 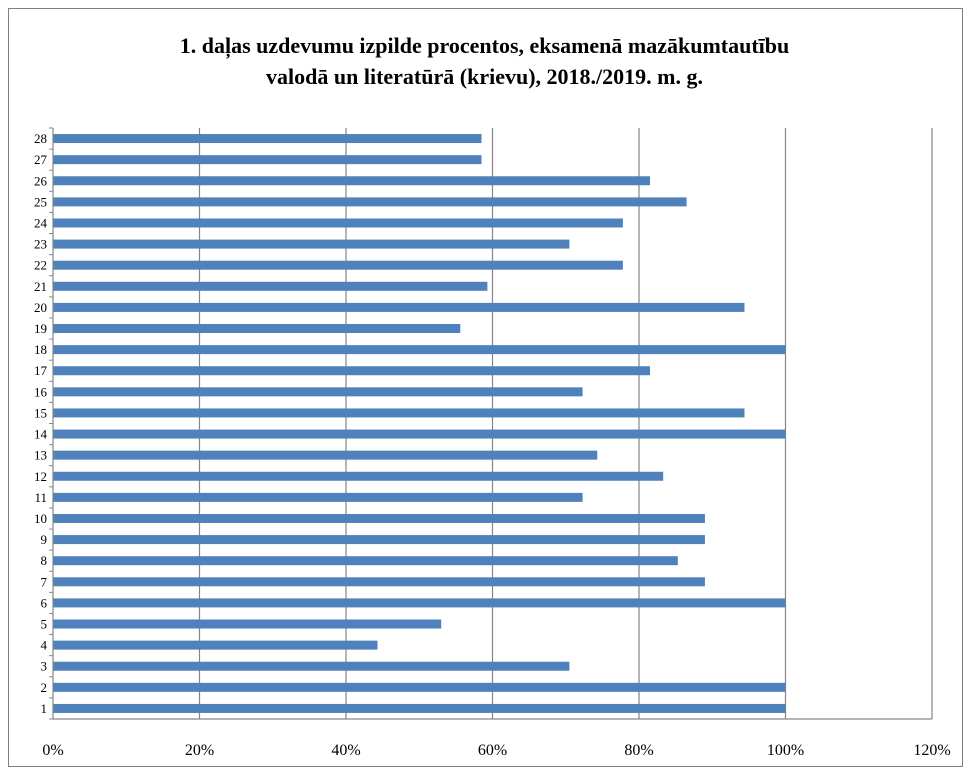 I want to click on category-label: 3, so click(x=44, y=666).